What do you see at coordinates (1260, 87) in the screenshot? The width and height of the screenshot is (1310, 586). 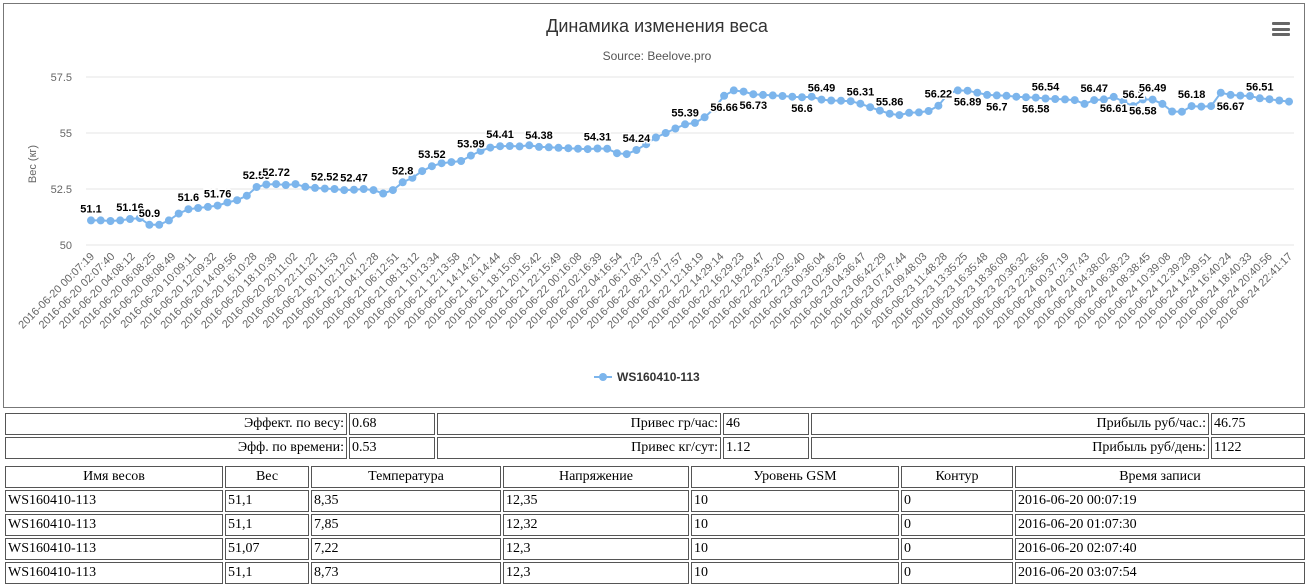 I see `data-label: 56.51` at bounding box center [1260, 87].